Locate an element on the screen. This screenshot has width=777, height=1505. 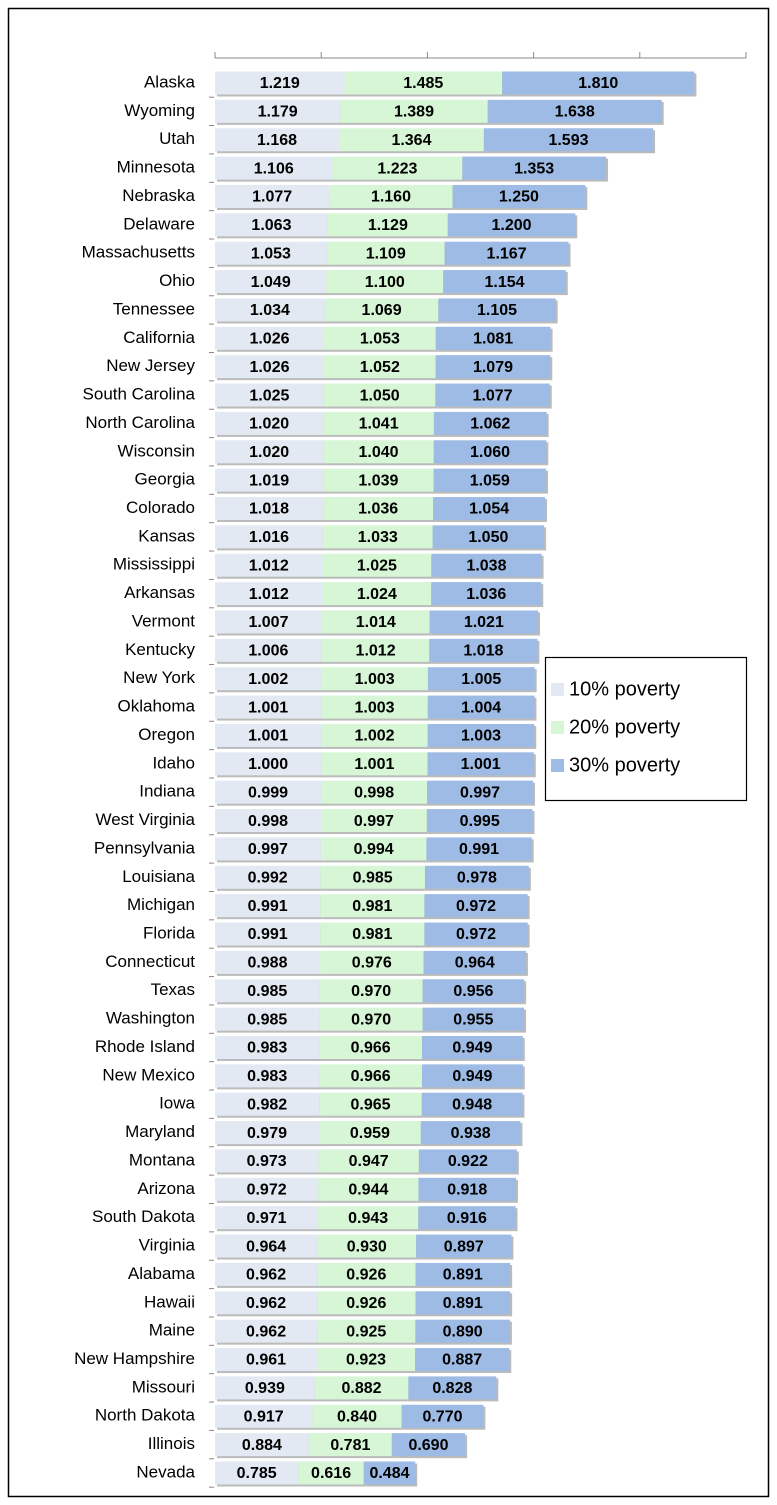
data-label: 1.019 is located at coordinates (269, 480).